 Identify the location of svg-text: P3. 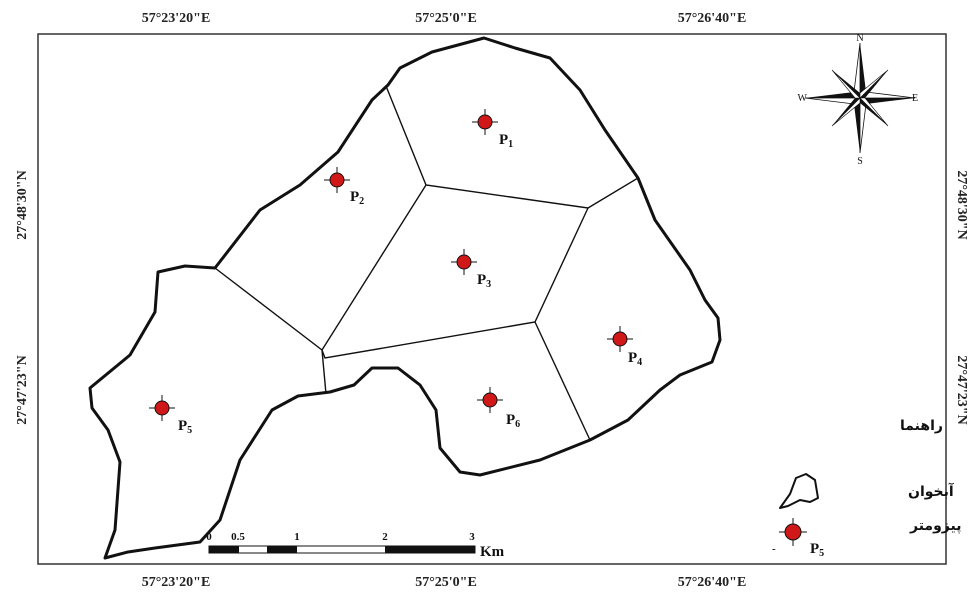
(484, 281).